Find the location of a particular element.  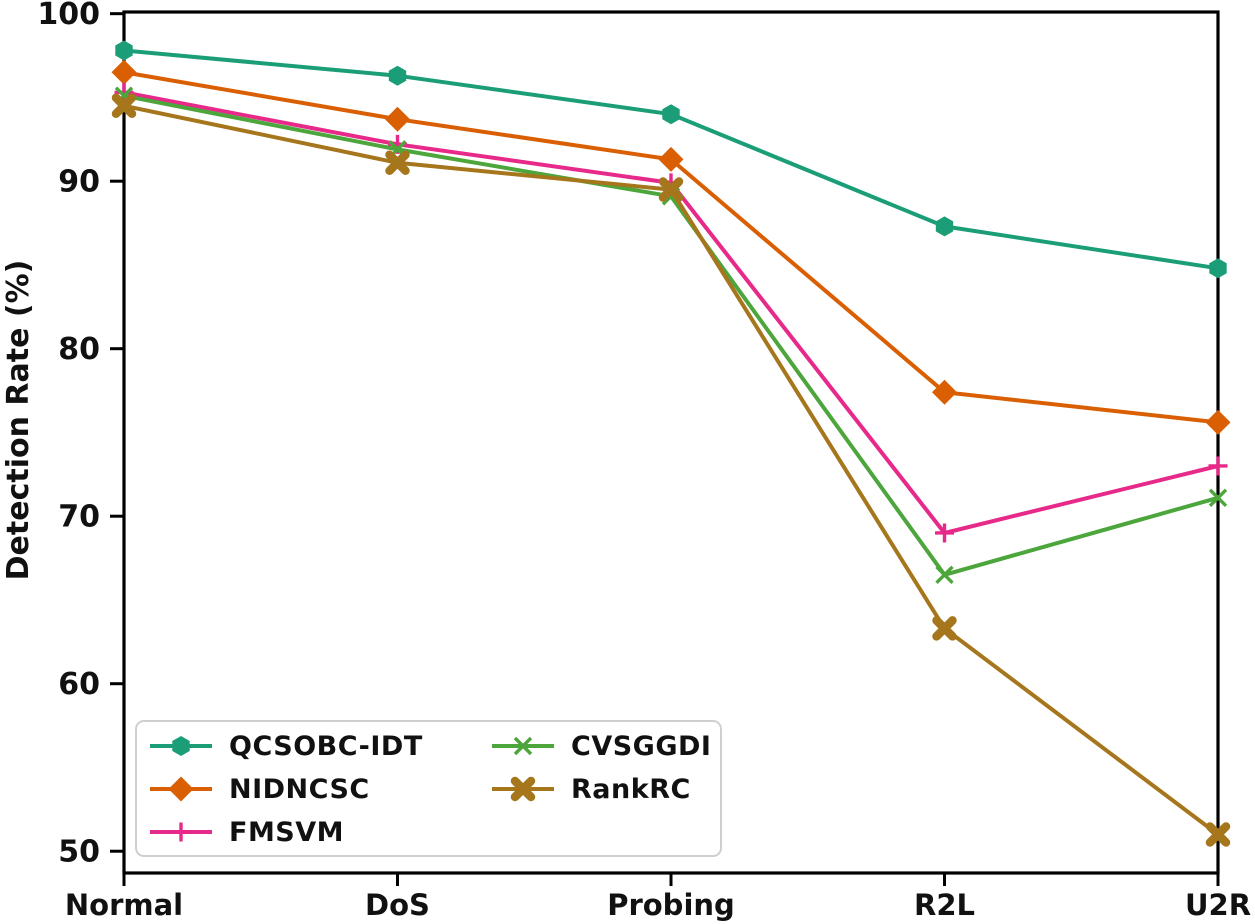

x-tick-label-DoS: DoS is located at coordinates (397, 905).